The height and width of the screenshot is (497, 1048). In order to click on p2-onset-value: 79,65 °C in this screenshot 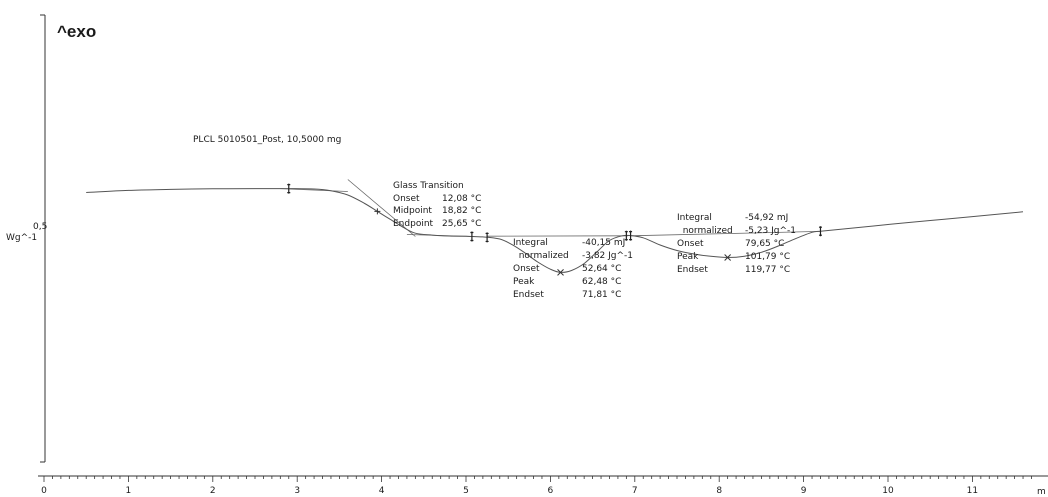, I will do `click(764, 244)`.